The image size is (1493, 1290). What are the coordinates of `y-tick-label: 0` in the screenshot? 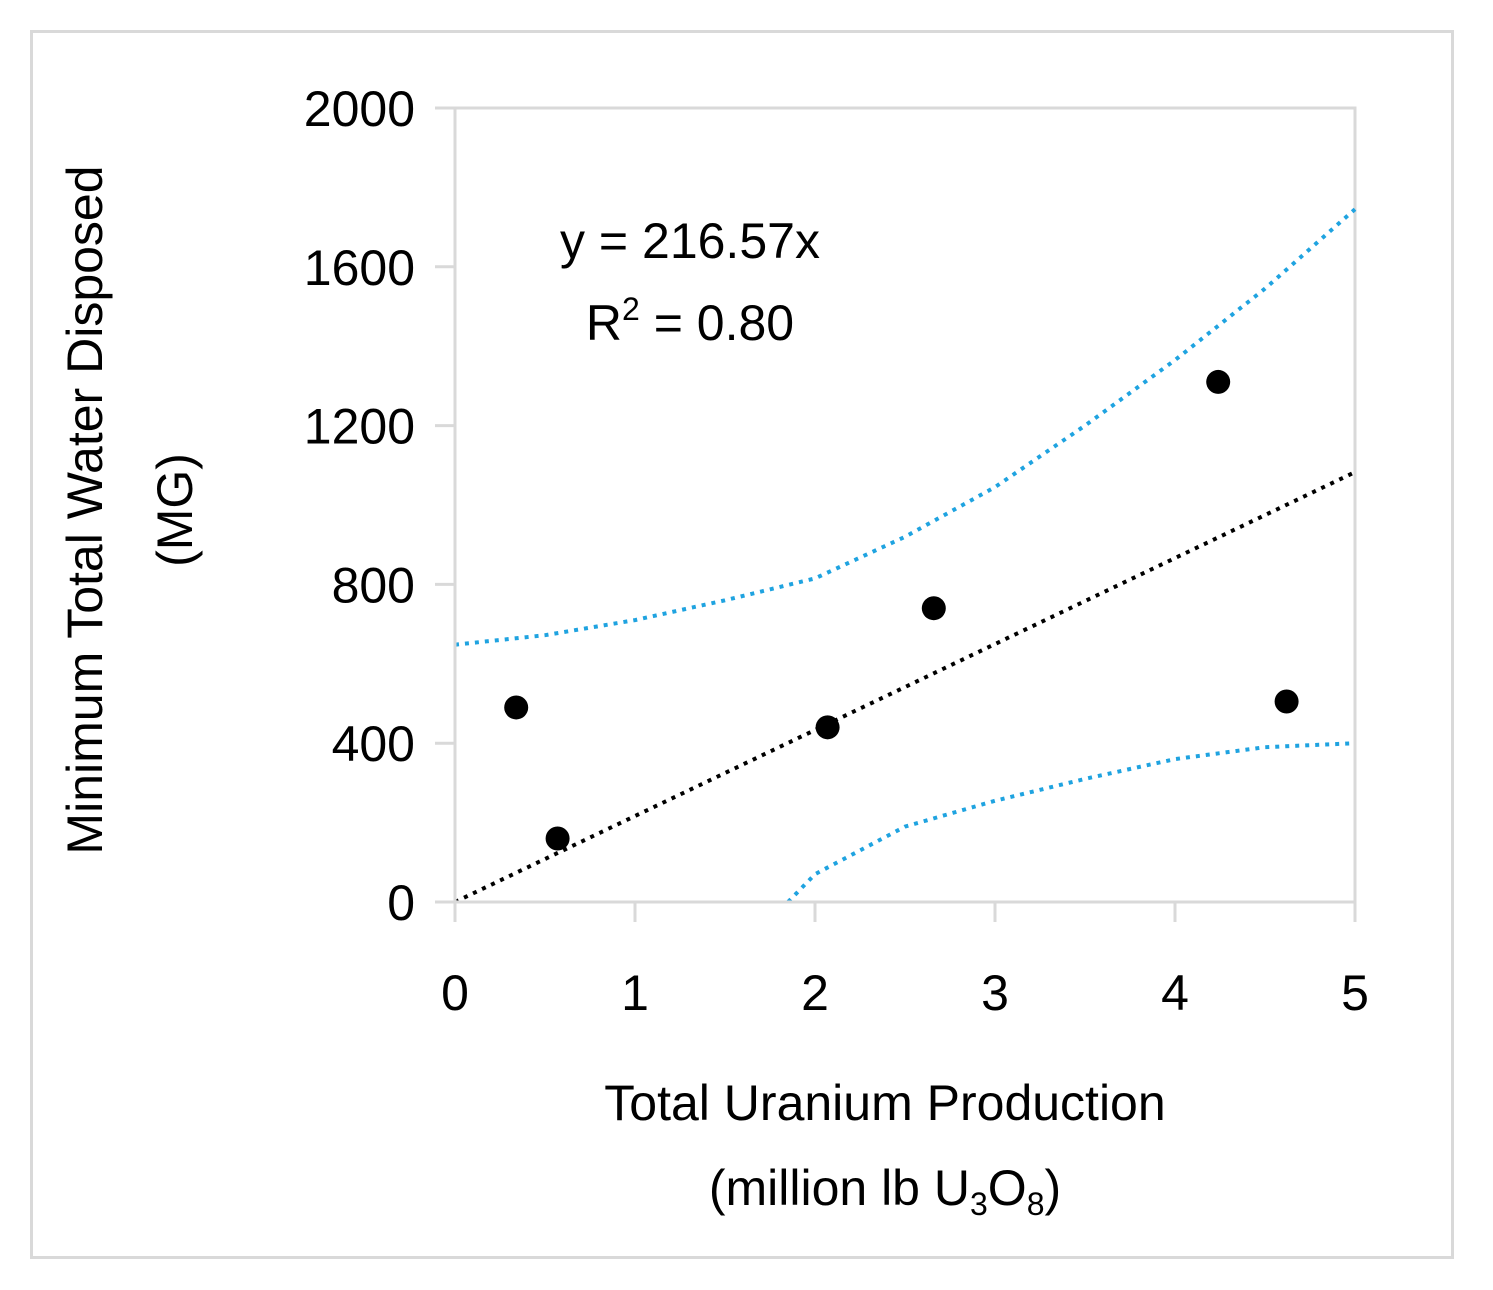 It's located at (401, 903).